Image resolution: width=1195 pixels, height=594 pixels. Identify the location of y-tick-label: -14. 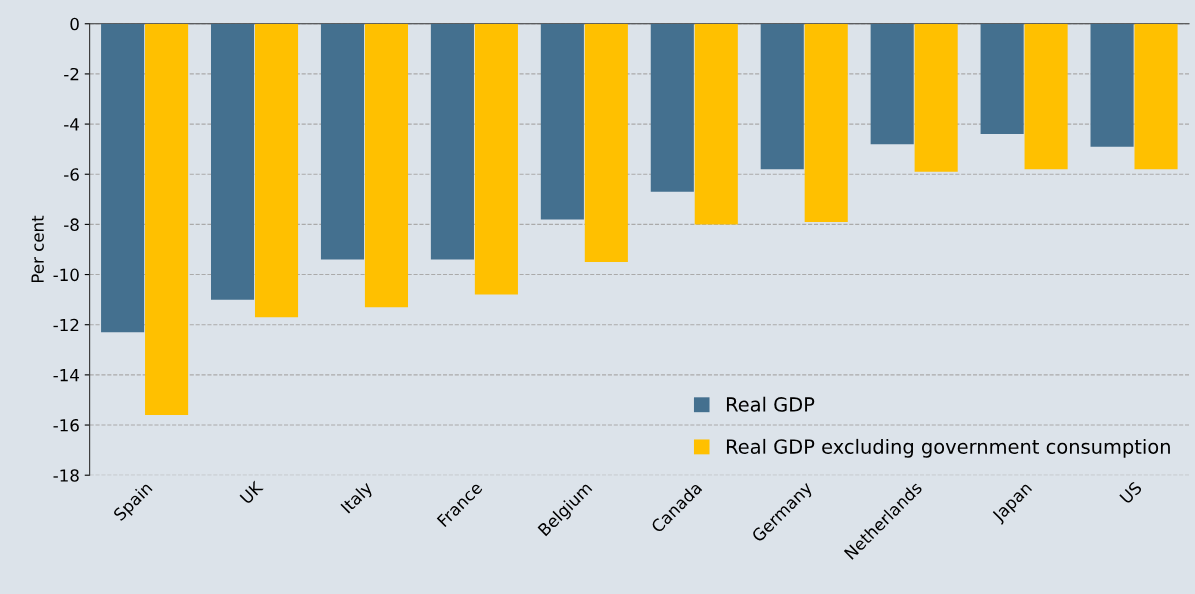
(66, 375).